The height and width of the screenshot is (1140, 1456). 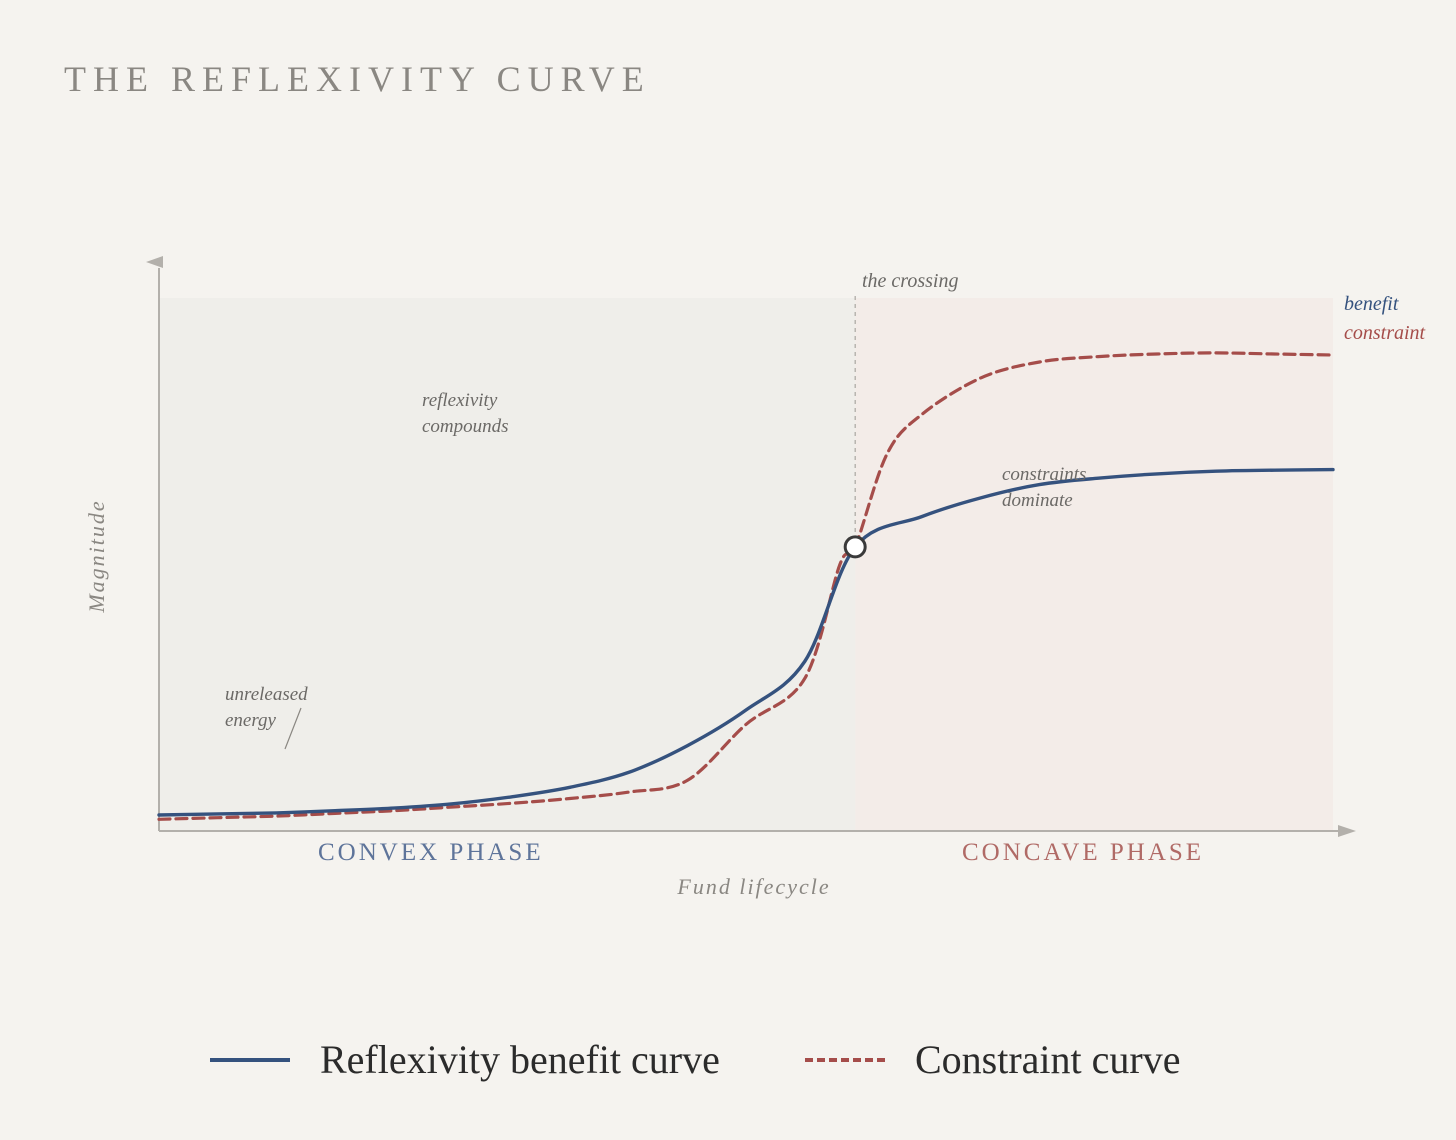 What do you see at coordinates (293, 728) in the screenshot?
I see `annotation-pointer` at bounding box center [293, 728].